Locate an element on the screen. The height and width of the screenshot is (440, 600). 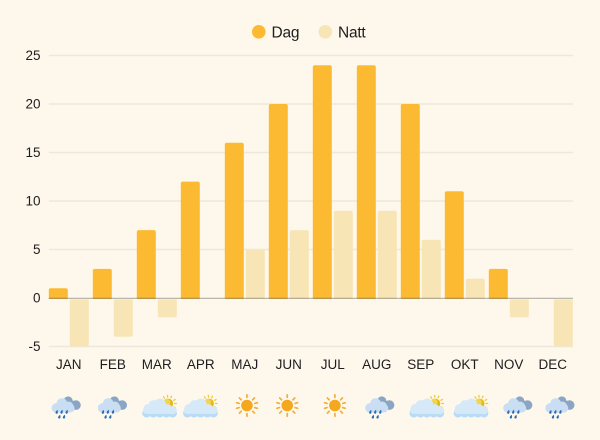
svg-text: APR is located at coordinates (201, 364).